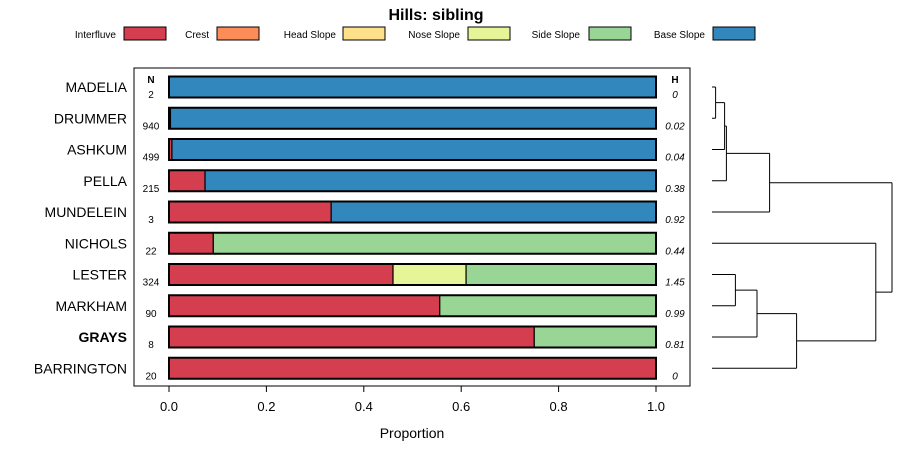 Image resolution: width=900 pixels, height=460 pixels. Describe the element at coordinates (675, 251) in the screenshot. I see `h-value-nichols: 0.44` at that location.